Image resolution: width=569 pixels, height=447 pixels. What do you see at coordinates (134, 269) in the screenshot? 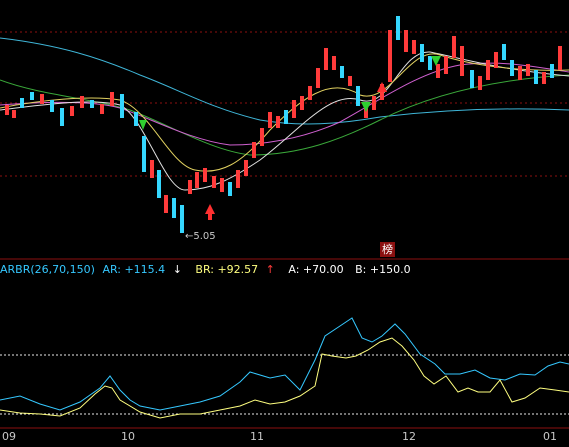
I see `ar-value: AR: +115.4` at bounding box center [134, 269].